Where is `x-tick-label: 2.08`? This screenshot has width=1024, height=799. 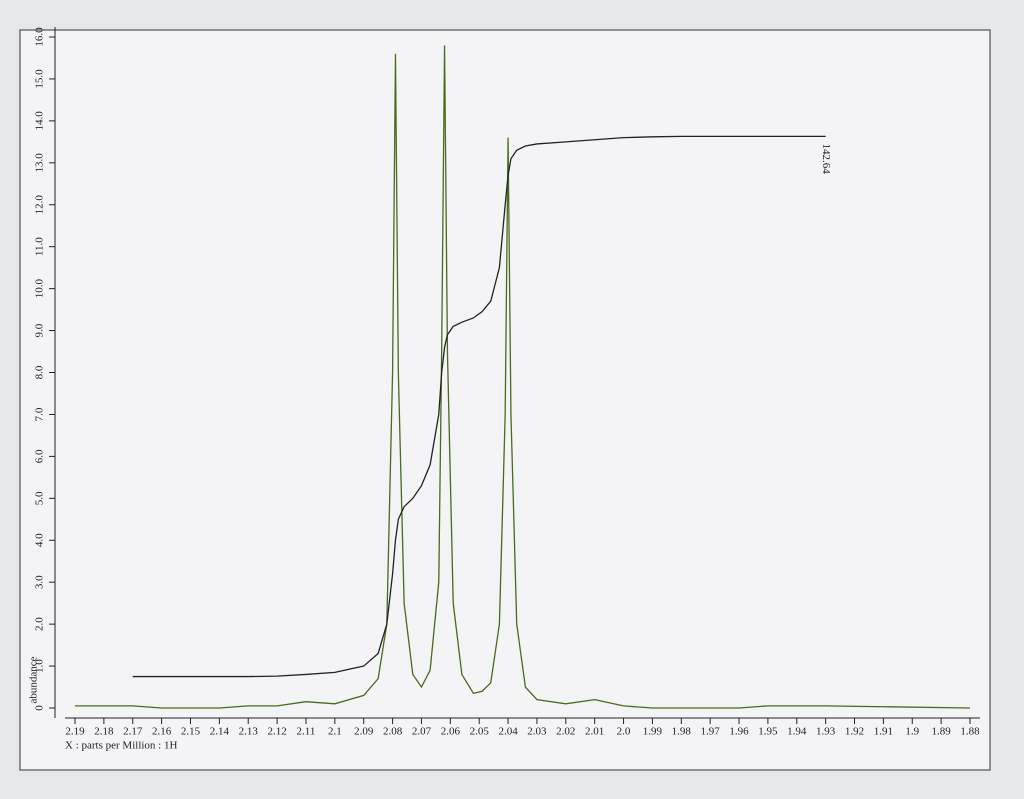
x-tick-label: 2.08 is located at coordinates (393, 732).